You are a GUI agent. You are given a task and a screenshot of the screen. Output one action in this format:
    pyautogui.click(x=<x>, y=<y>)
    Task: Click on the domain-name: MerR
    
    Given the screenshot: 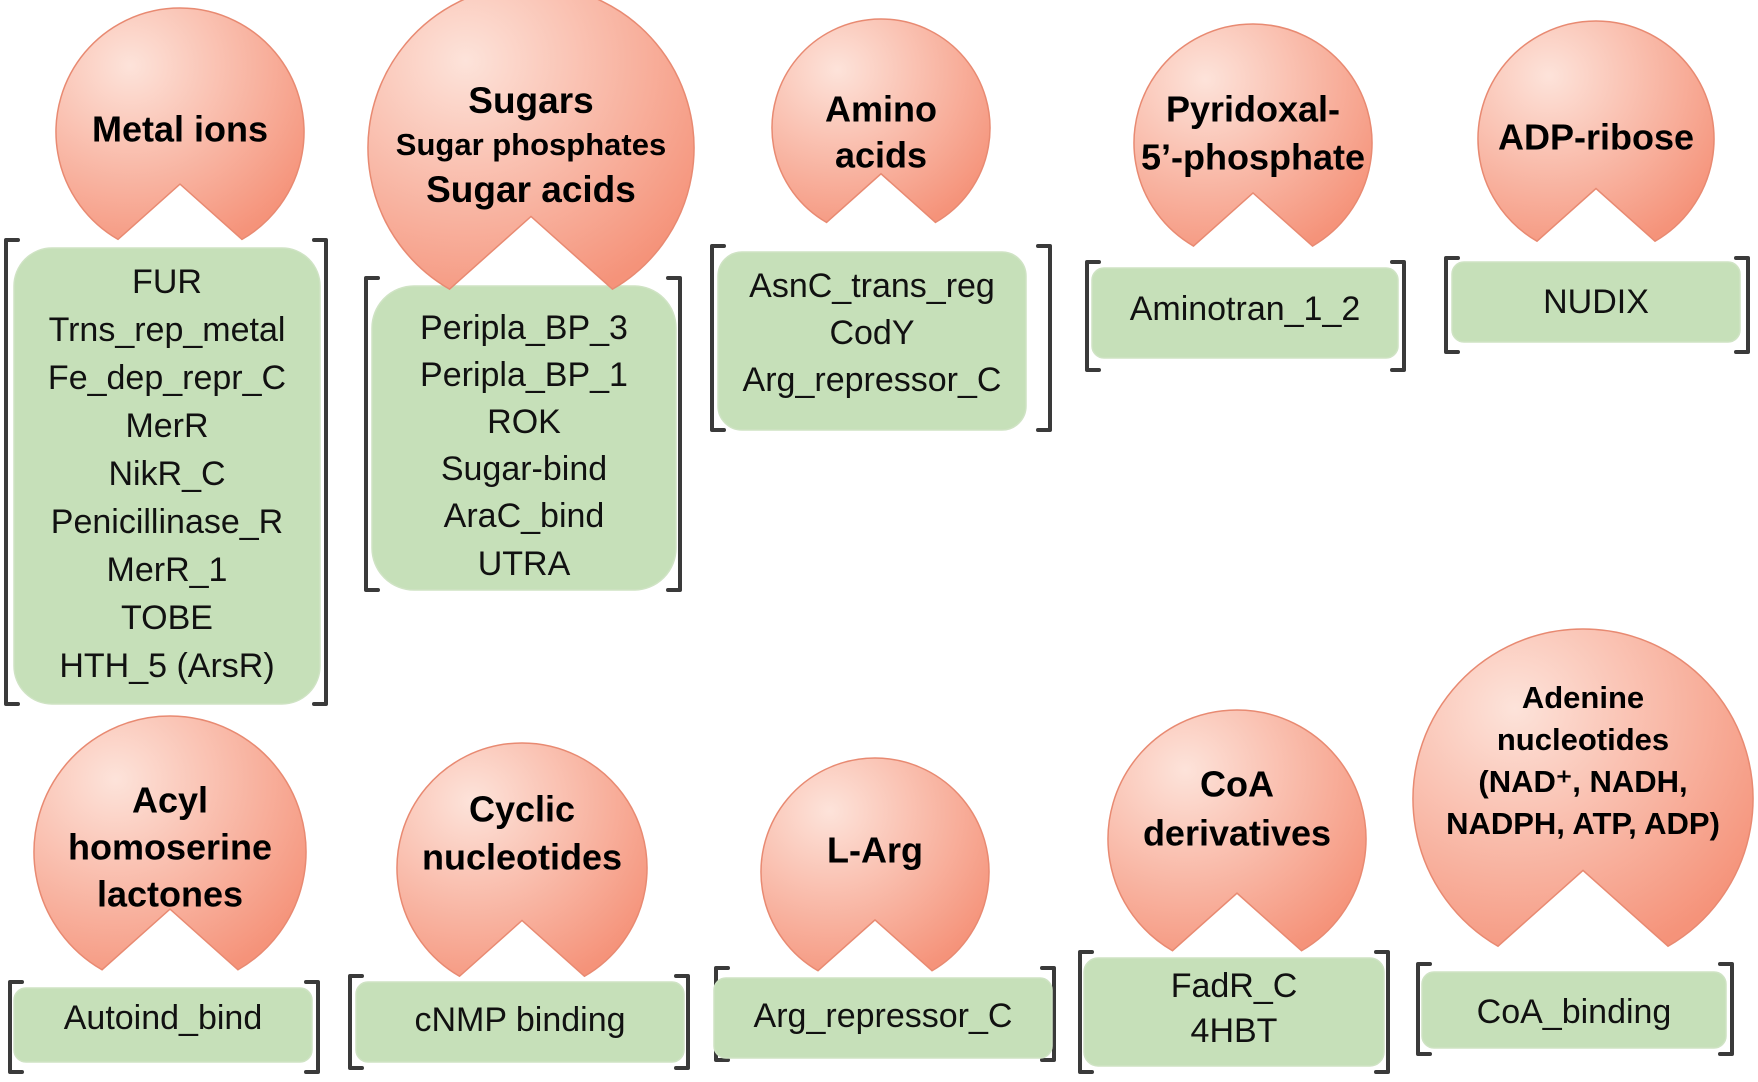 What is the action you would take?
    pyautogui.click(x=166, y=426)
    